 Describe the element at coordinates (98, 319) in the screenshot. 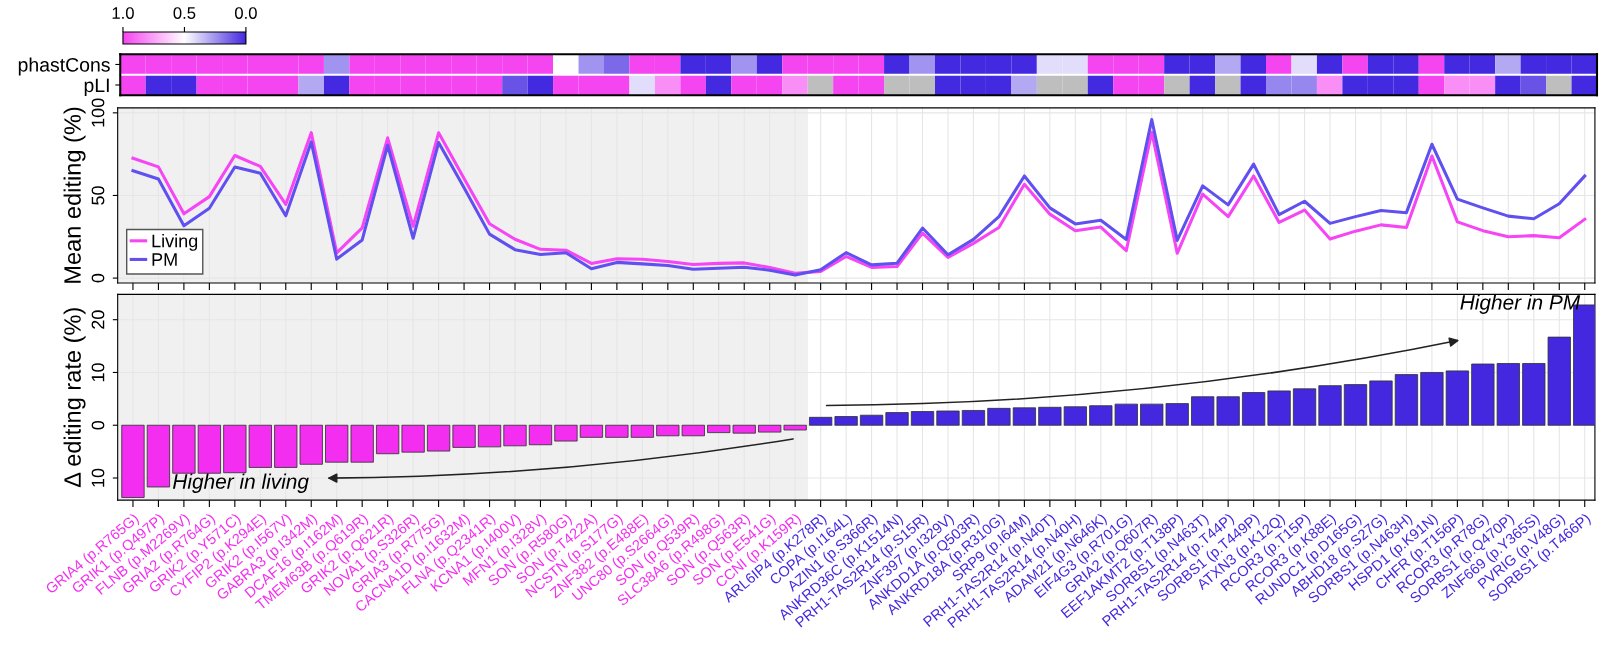

I see `y-tick-label: 20` at that location.